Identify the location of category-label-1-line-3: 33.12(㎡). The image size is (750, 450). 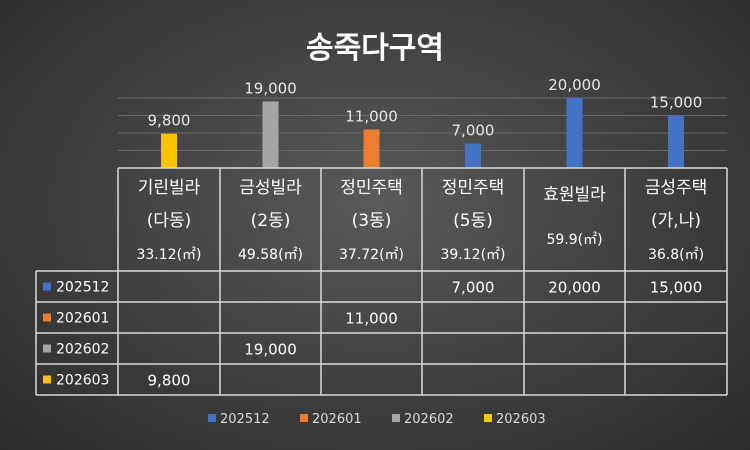
(168, 255).